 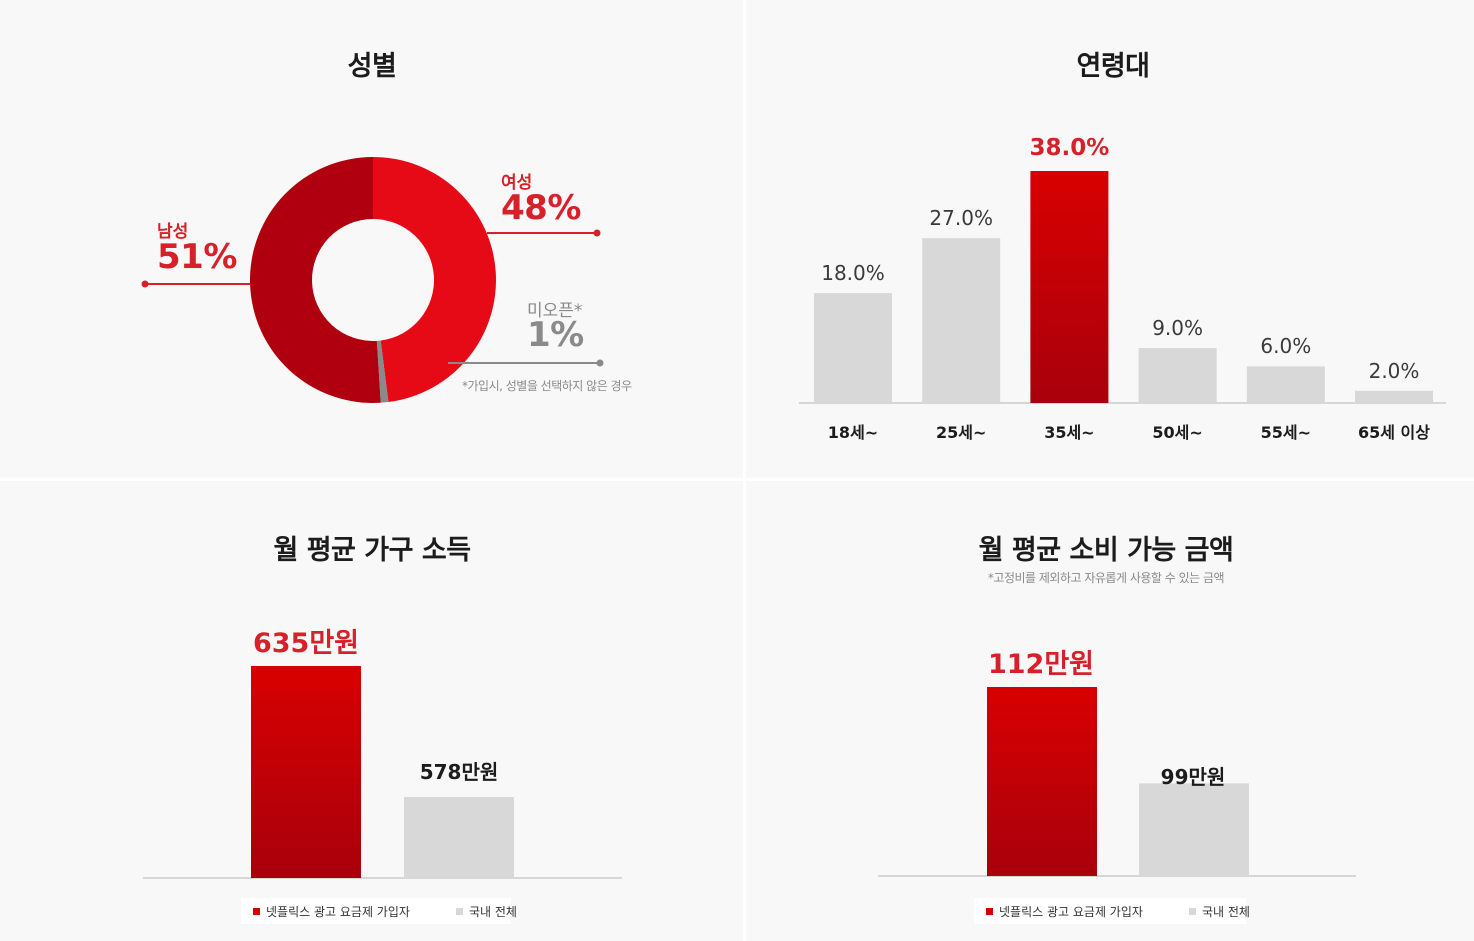 What do you see at coordinates (1177, 328) in the screenshot?
I see `age-value-label-3: 9.0%` at bounding box center [1177, 328].